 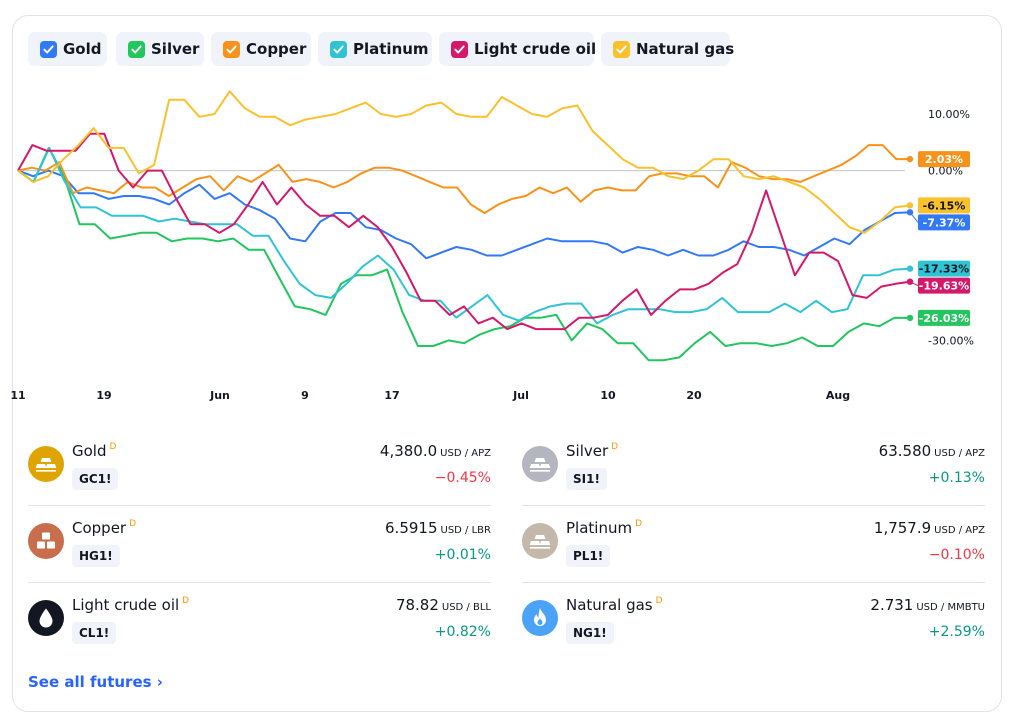 I want to click on price-unit: USD / BLL, so click(x=466, y=607).